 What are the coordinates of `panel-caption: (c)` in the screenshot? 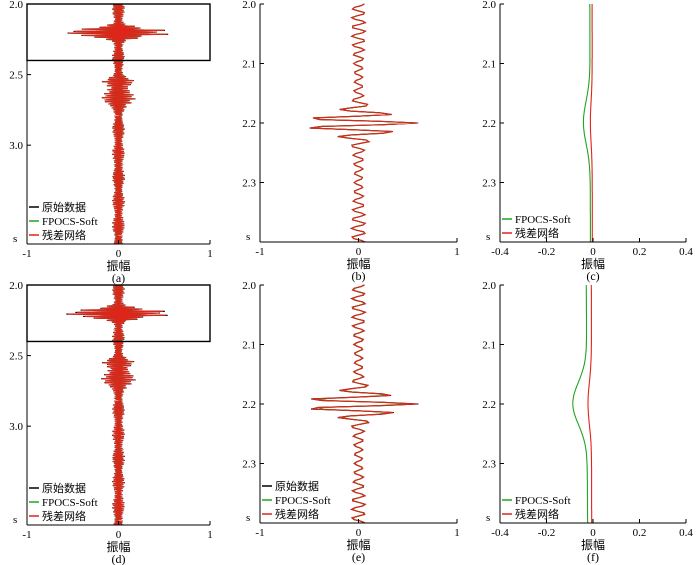 It's located at (592, 276).